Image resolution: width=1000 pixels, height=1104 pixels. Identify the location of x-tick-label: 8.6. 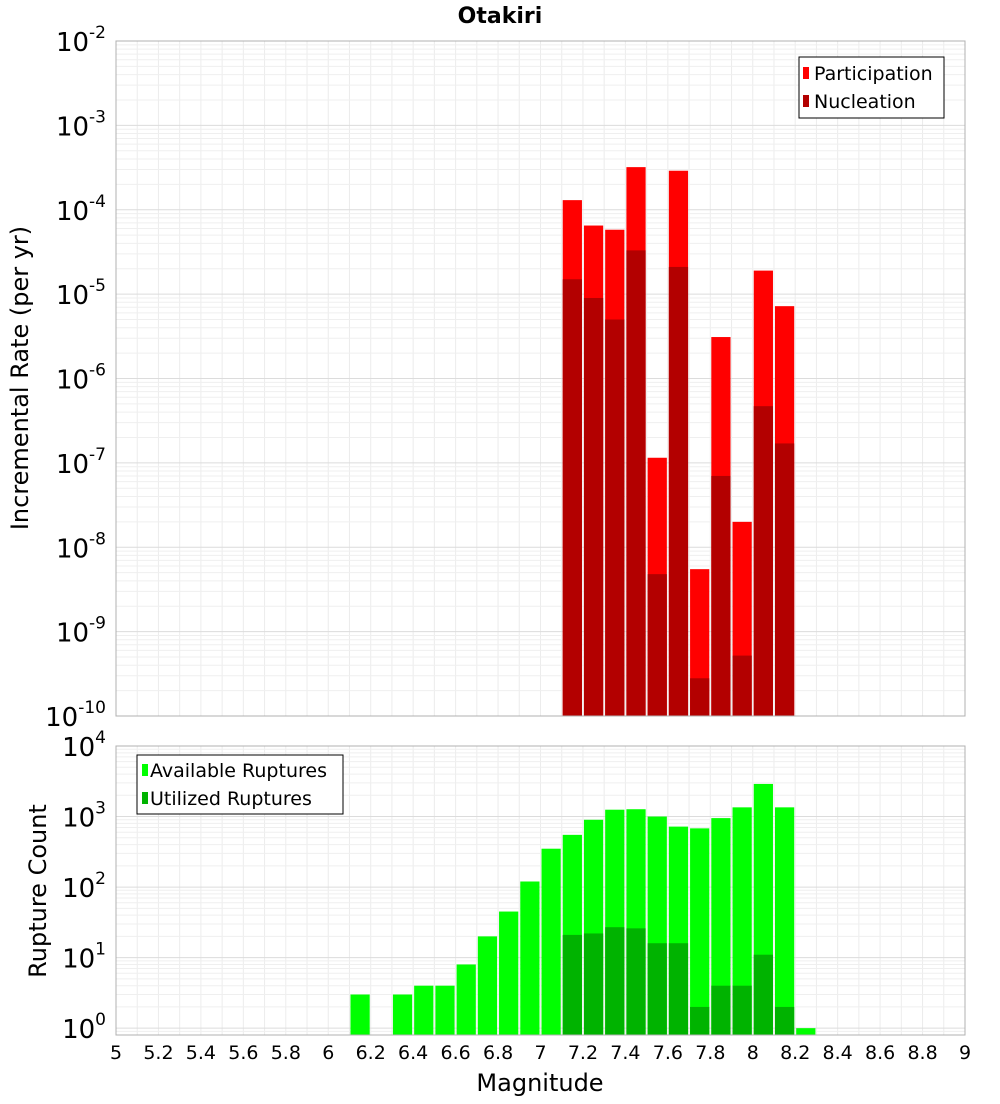
(880, 1053).